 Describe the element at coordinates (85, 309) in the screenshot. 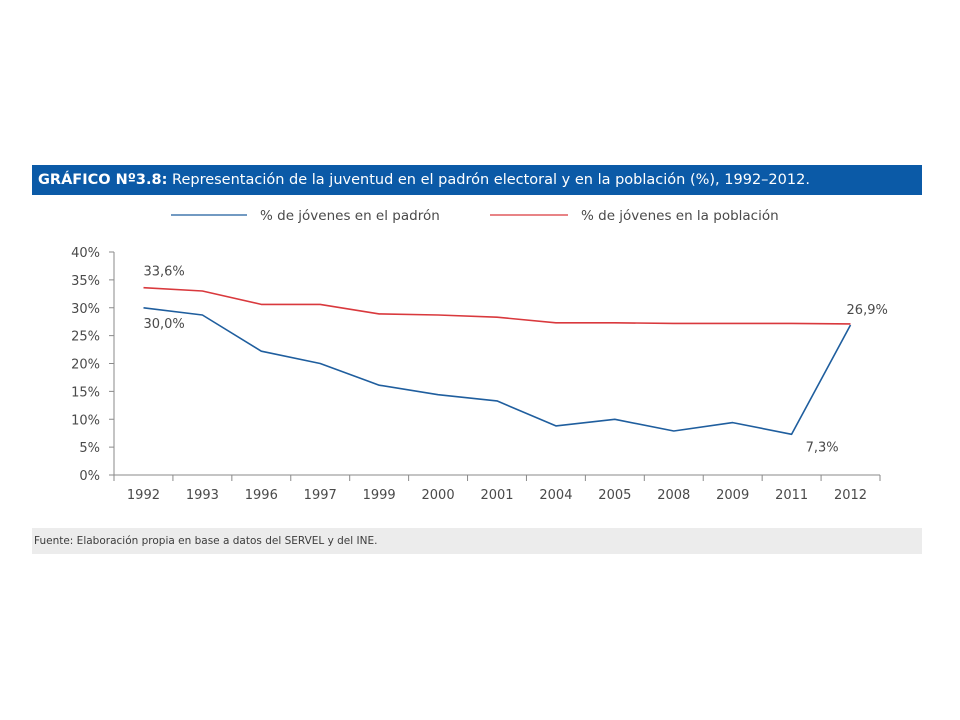

I see `y-tick-label: 30%` at that location.